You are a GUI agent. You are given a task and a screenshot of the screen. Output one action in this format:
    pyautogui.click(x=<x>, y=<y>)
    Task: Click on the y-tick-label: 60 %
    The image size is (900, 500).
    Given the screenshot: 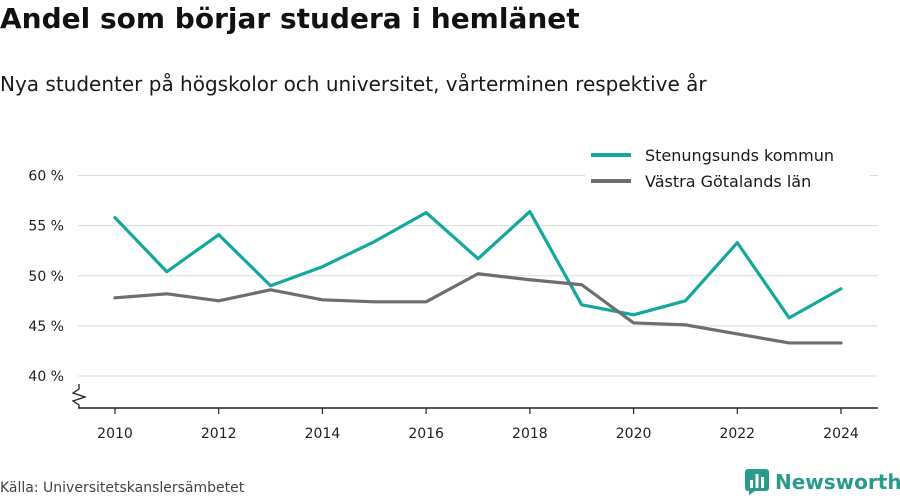 What is the action you would take?
    pyautogui.click(x=46, y=177)
    